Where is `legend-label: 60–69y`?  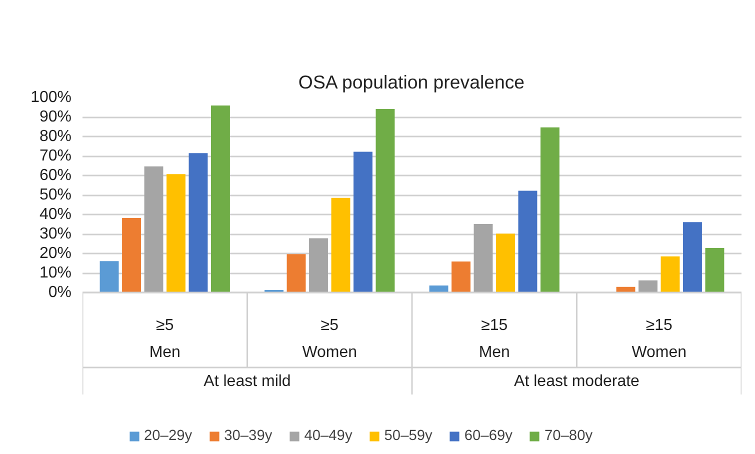 legend-label: 60–69y is located at coordinates (488, 436).